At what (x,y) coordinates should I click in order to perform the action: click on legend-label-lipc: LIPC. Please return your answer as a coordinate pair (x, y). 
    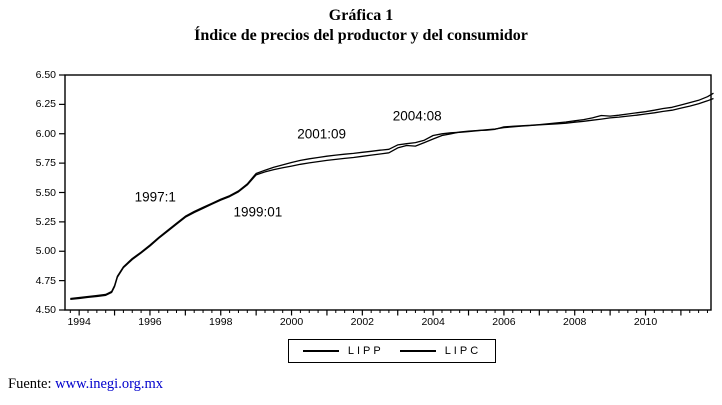
    Looking at the image, I should click on (463, 351).